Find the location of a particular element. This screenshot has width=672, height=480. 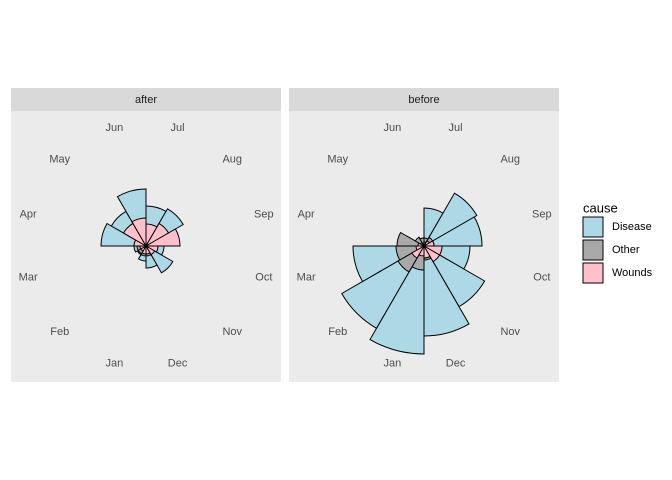

legend-label: Disease is located at coordinates (632, 227).